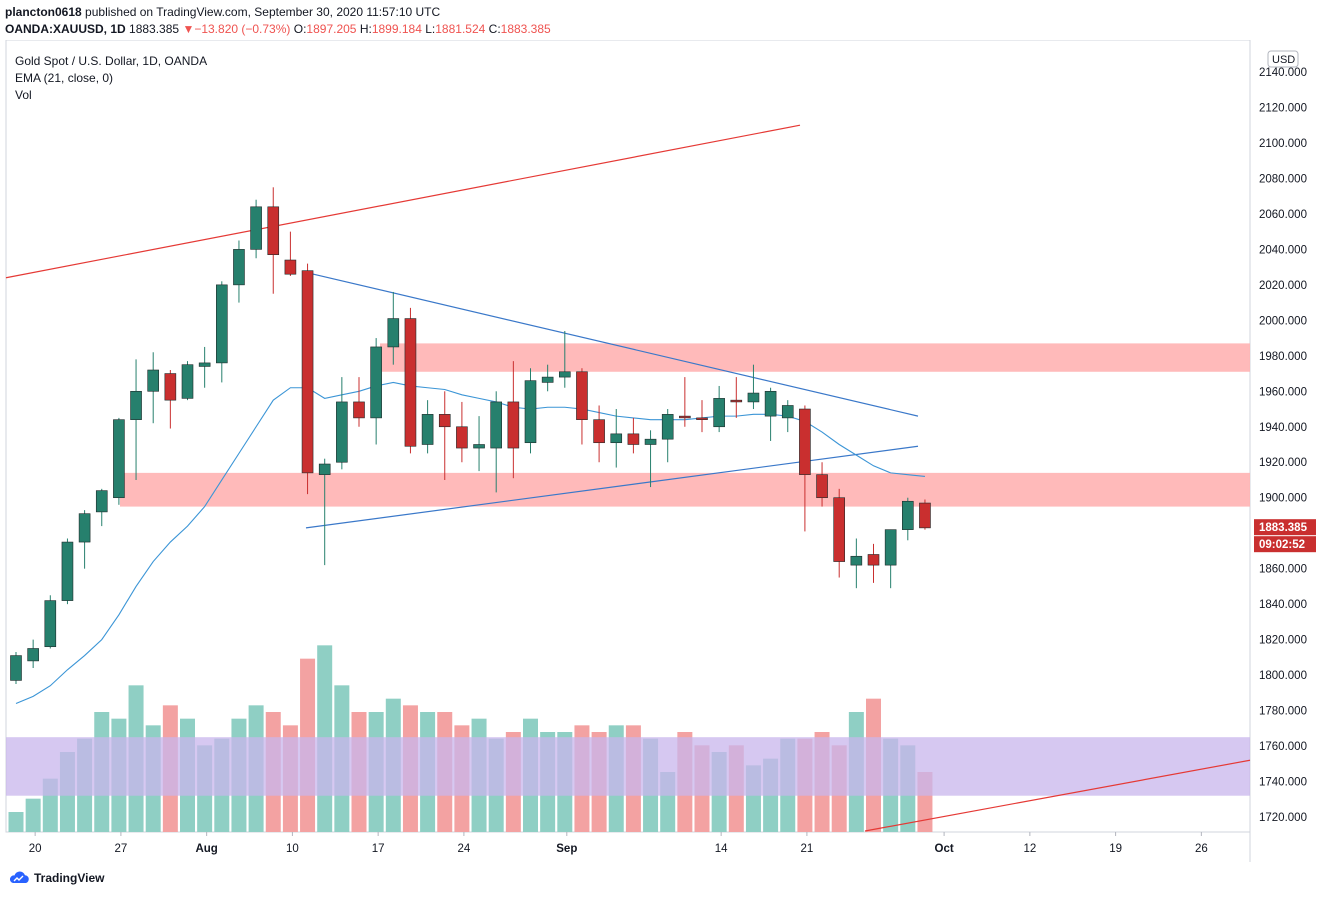 The height and width of the screenshot is (898, 1325). What do you see at coordinates (1282, 545) in the screenshot?
I see `countdown-label: 09:02:52` at bounding box center [1282, 545].